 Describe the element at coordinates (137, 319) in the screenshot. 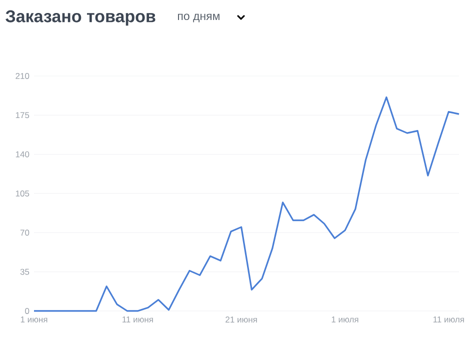

I see `x-tick-label: 11 июня` at that location.